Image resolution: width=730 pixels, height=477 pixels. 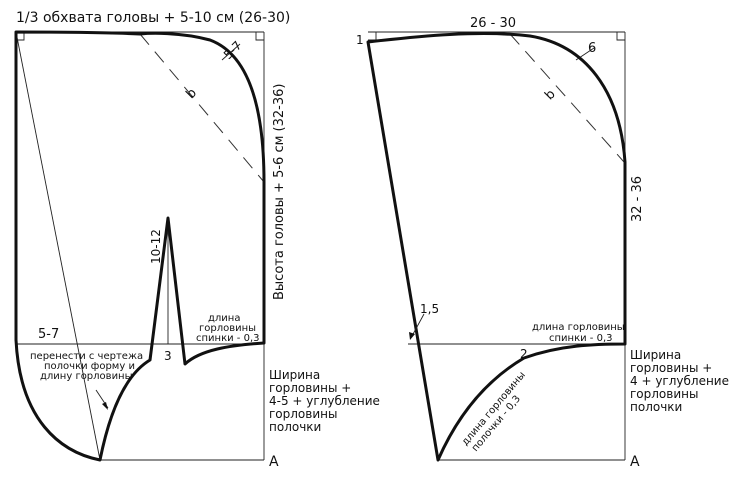 What do you see at coordinates (550, 95) in the screenshot?
I see `right-angle-label: b` at bounding box center [550, 95].